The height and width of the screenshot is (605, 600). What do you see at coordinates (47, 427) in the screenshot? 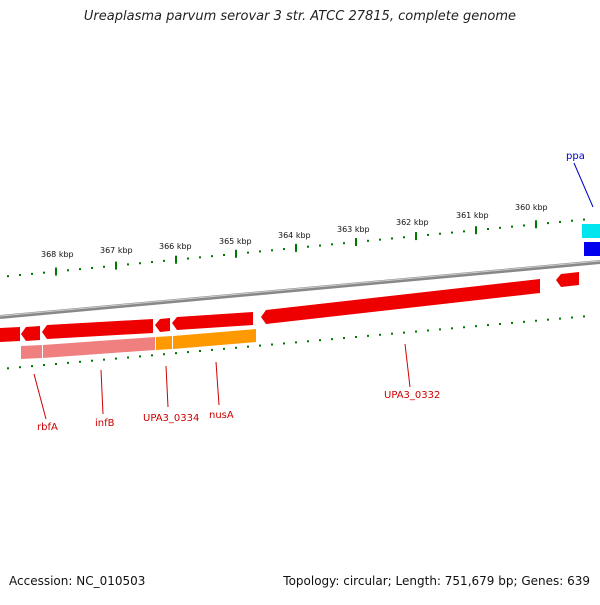
I see `gene-label-rbfA: rbfA` at bounding box center [47, 427].